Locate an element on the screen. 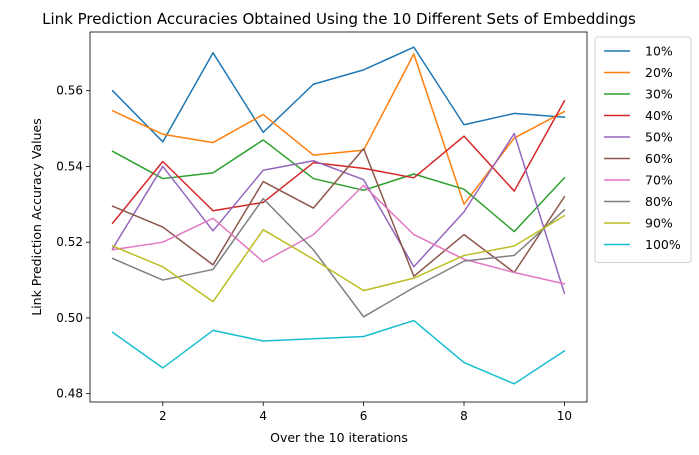 This screenshot has width=699, height=455. legend-label-8: 80% is located at coordinates (659, 201).